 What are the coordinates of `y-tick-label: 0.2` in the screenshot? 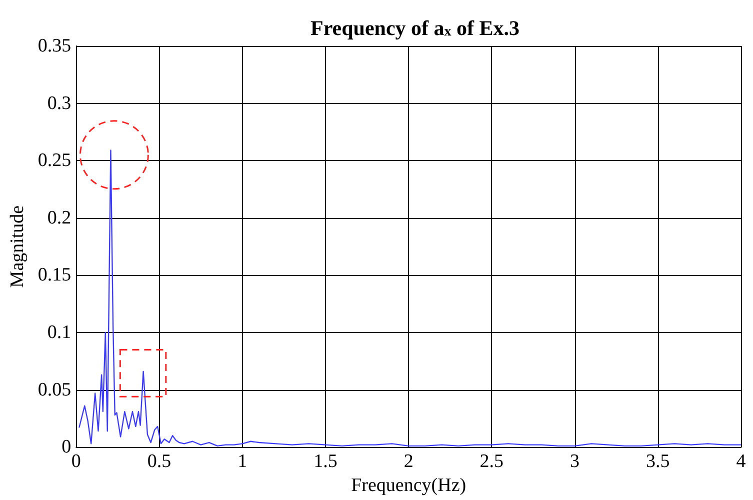 It's located at (59, 217).